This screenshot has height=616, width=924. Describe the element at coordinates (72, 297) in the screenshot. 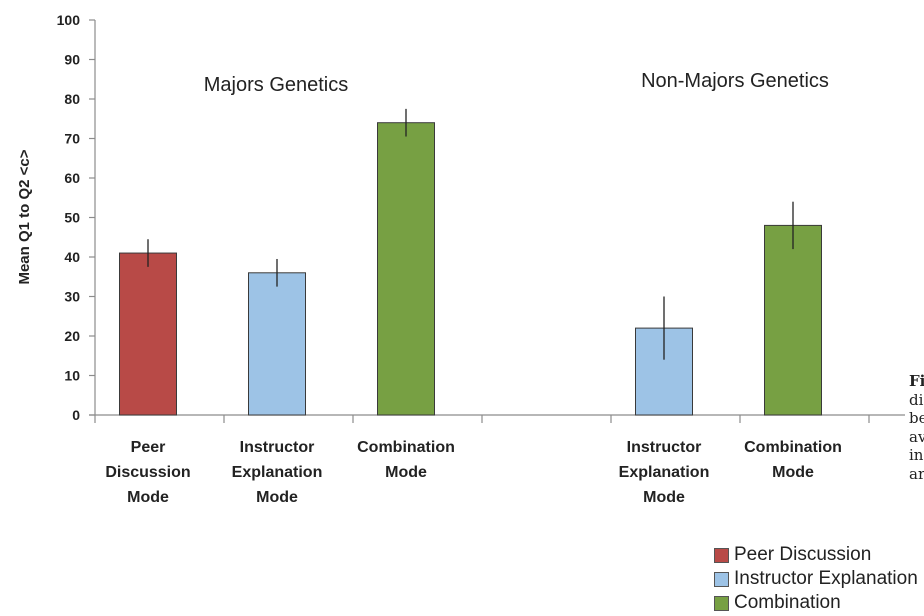

I see `y-tick-label: 30` at that location.